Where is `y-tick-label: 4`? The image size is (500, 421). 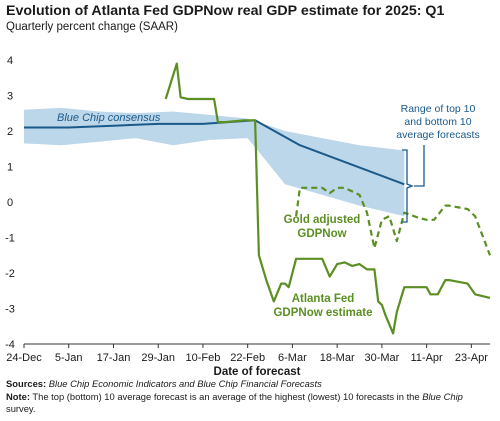 y-tick-label: 4 is located at coordinates (10, 61).